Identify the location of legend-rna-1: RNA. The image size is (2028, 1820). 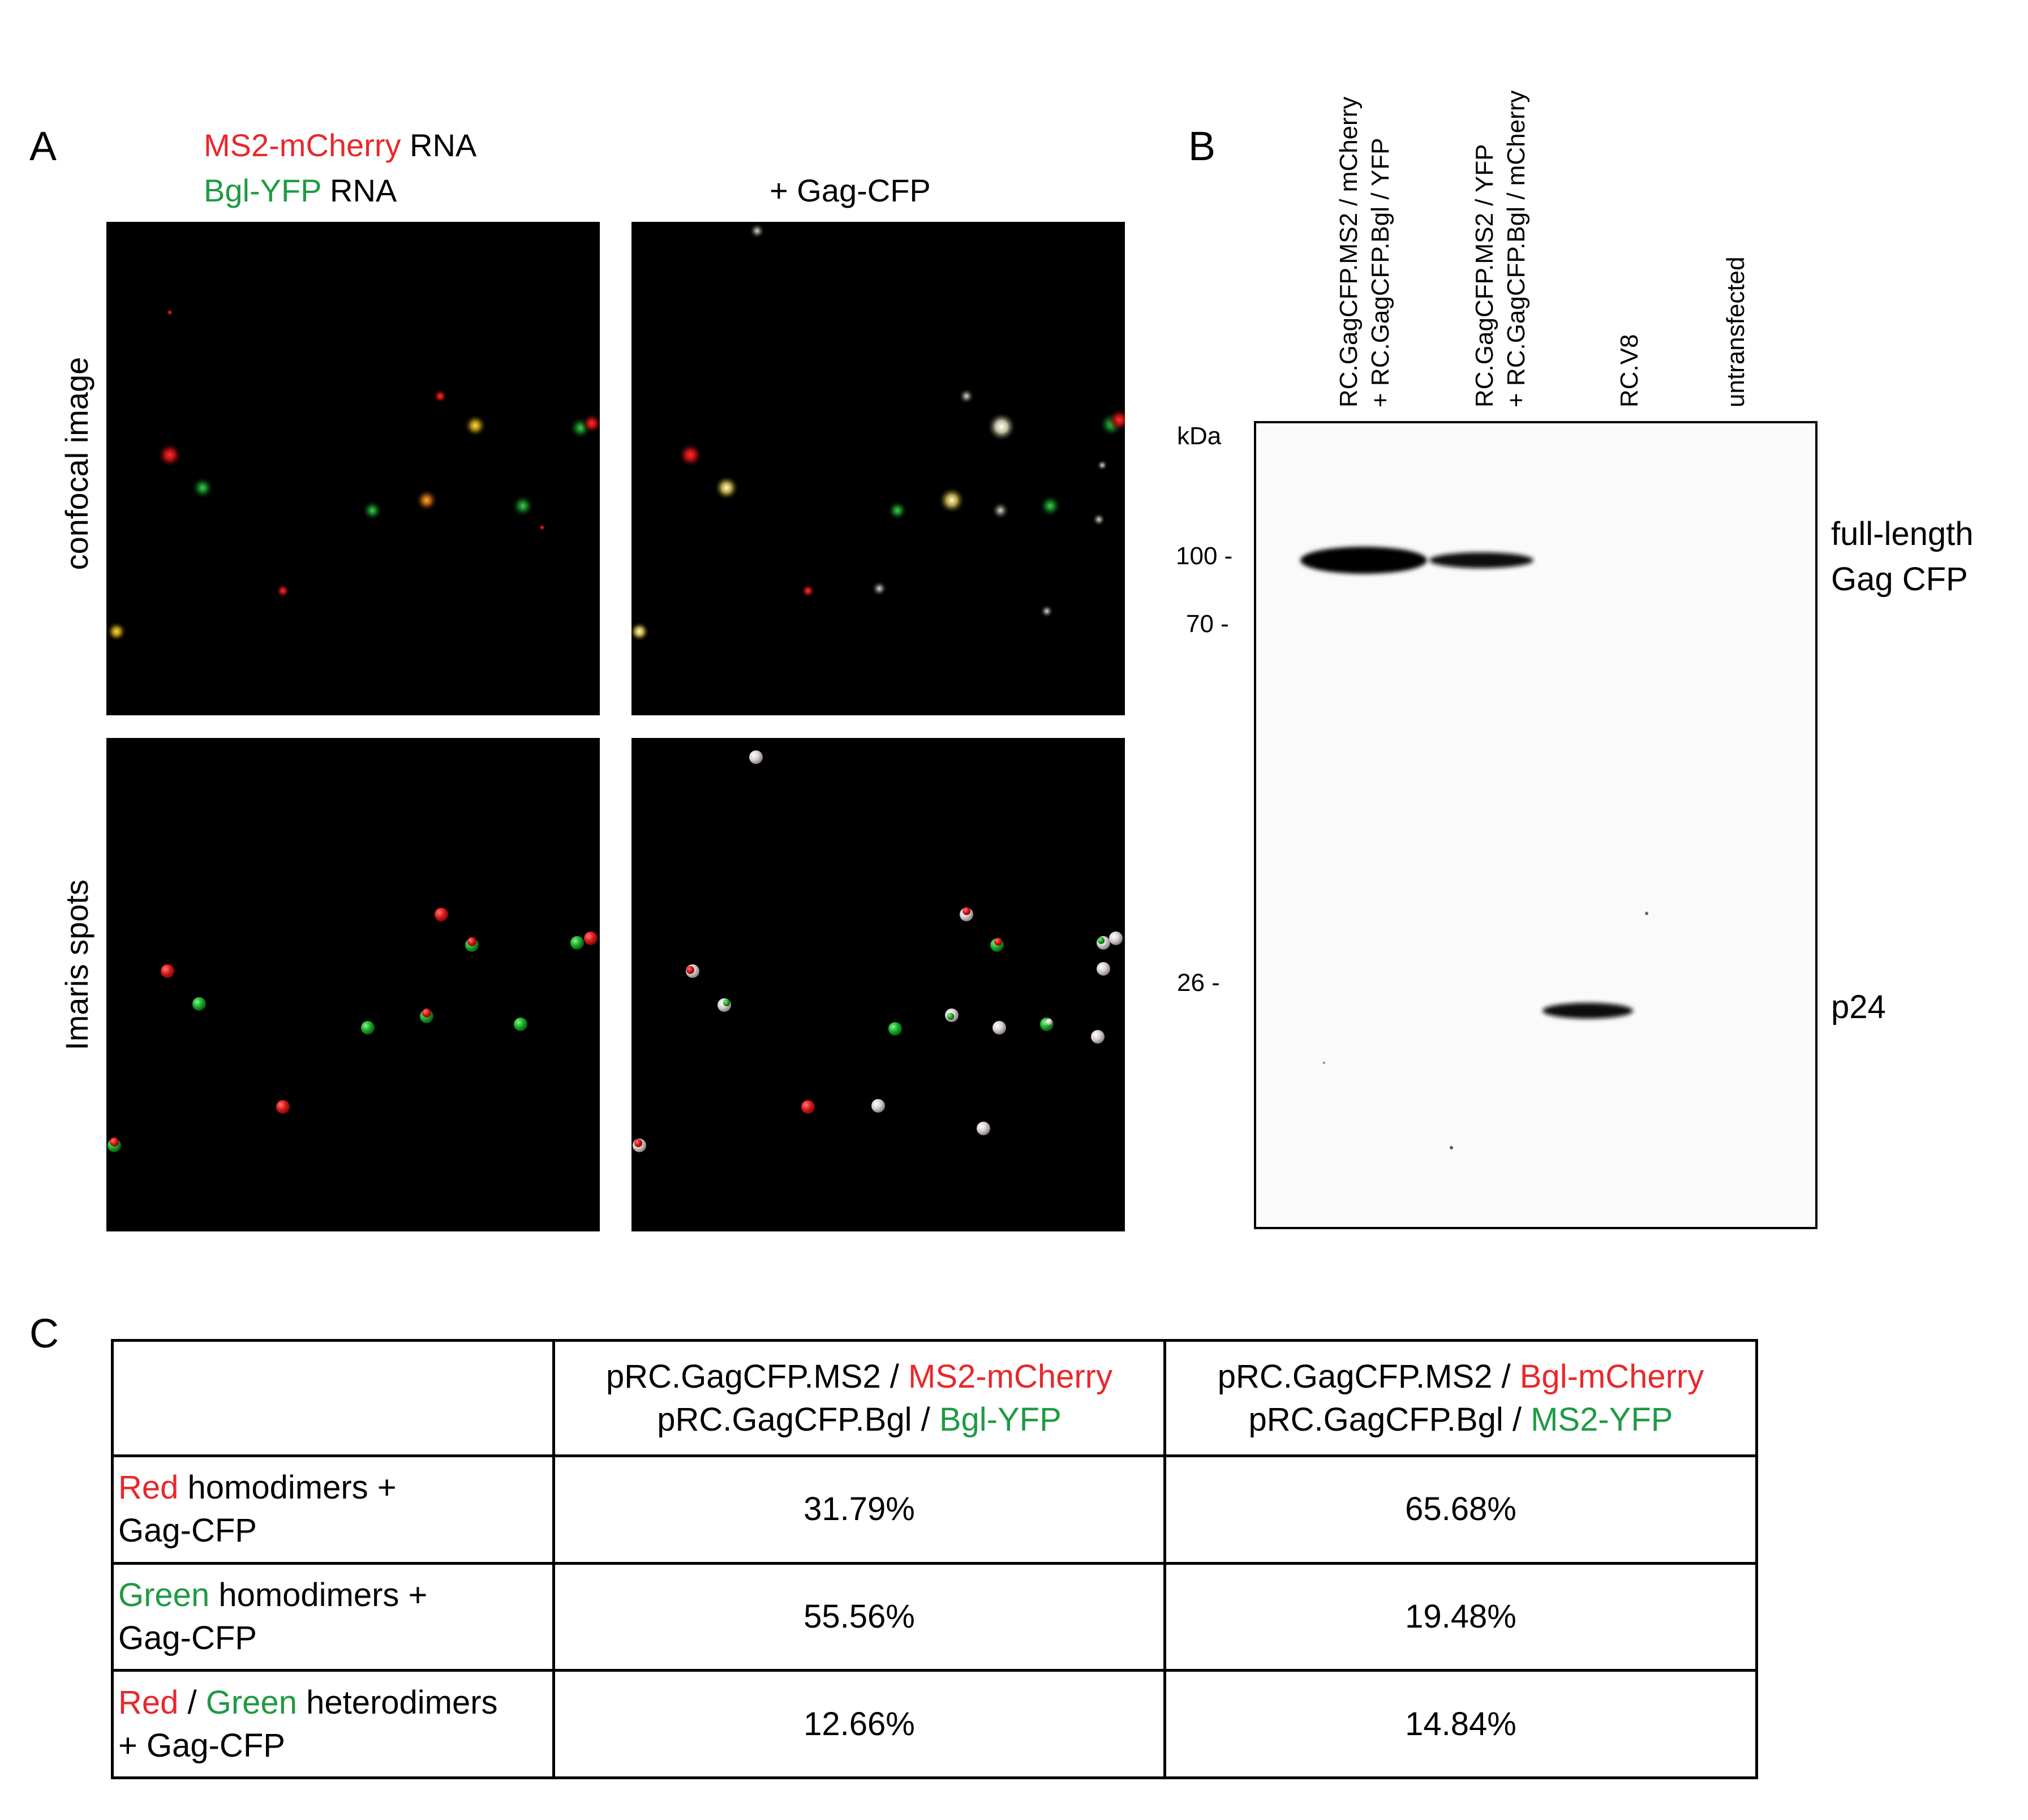
(439, 145).